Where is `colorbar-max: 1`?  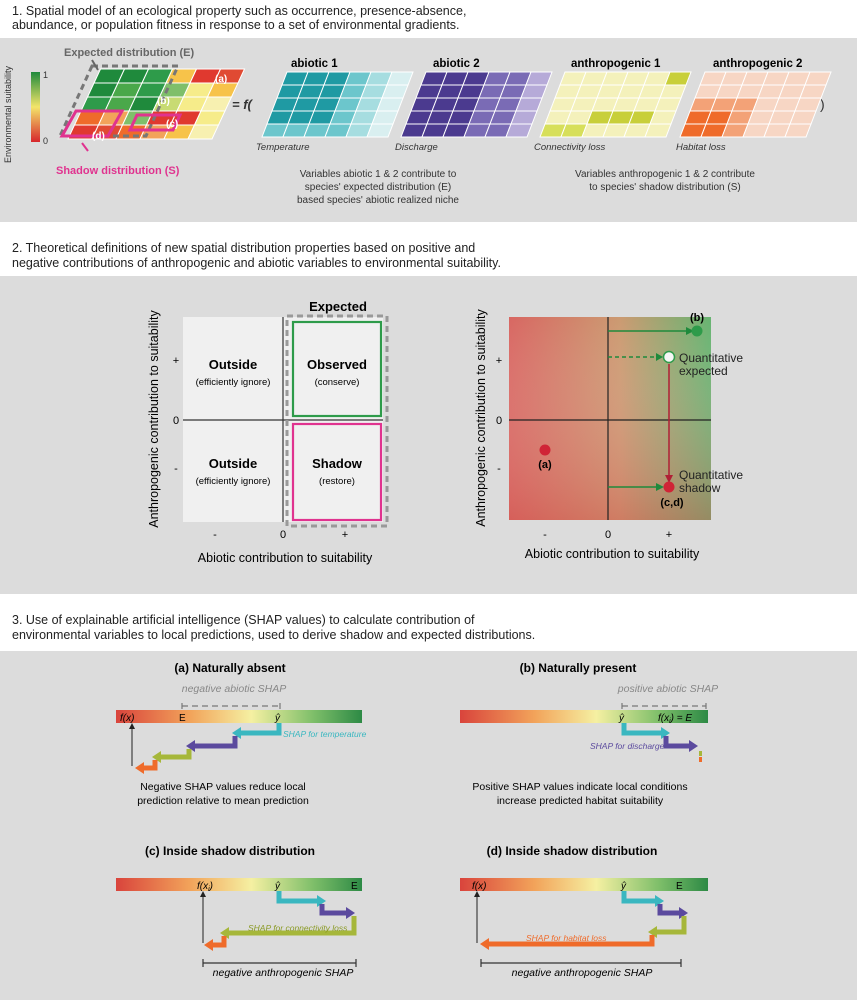
colorbar-max: 1 is located at coordinates (45, 75).